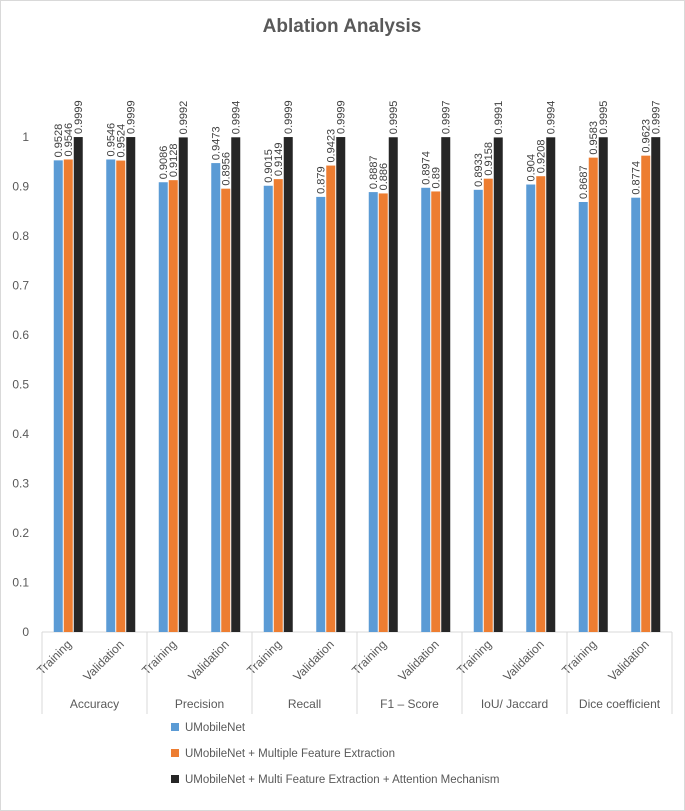  What do you see at coordinates (69, 140) in the screenshot?
I see `data-label: 0.9546` at bounding box center [69, 140].